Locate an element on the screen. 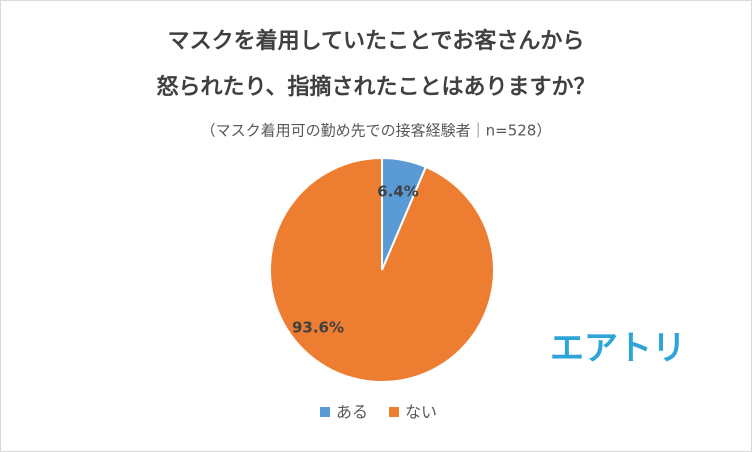  legend-label: ある is located at coordinates (352, 412).